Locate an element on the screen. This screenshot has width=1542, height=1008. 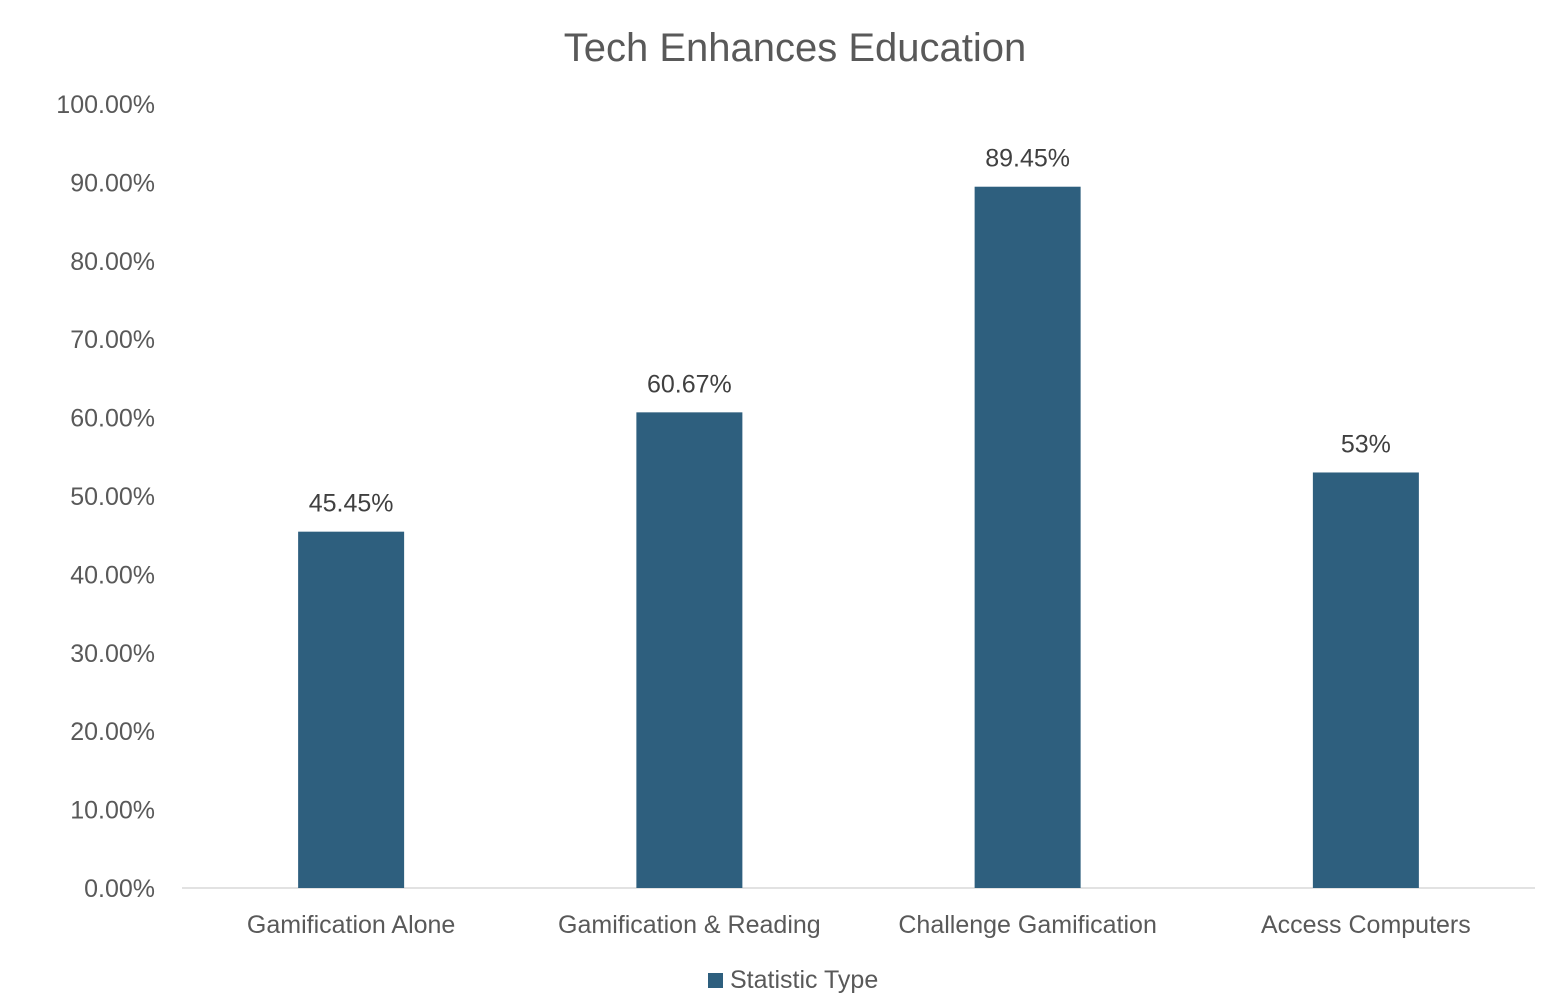
y-tick-label: 90.00% is located at coordinates (112, 183).